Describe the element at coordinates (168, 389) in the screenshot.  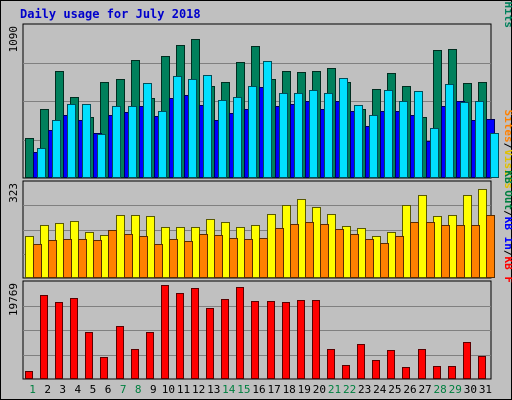
I see `x-tick-label-day-10: 10` at that location.